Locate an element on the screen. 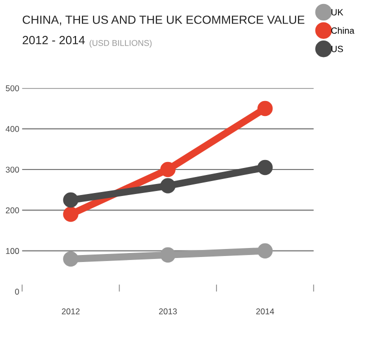 This screenshot has width=369, height=339. y-tick-label: 400 is located at coordinates (13, 129).